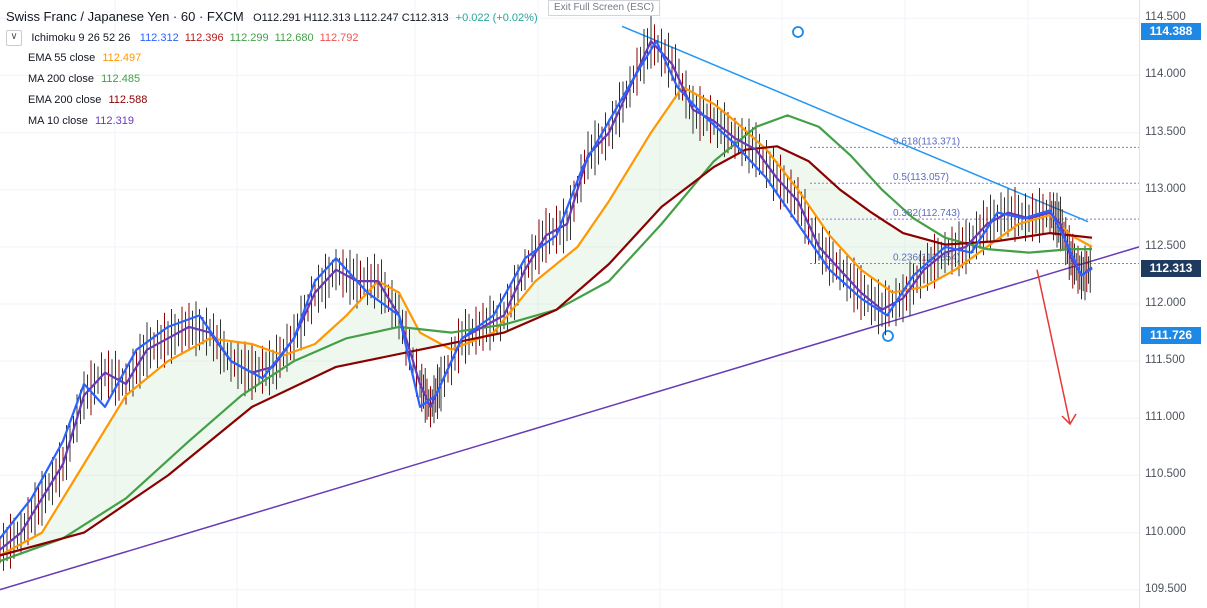  I want to click on indicator-name: MA 10 close, so click(58, 121).